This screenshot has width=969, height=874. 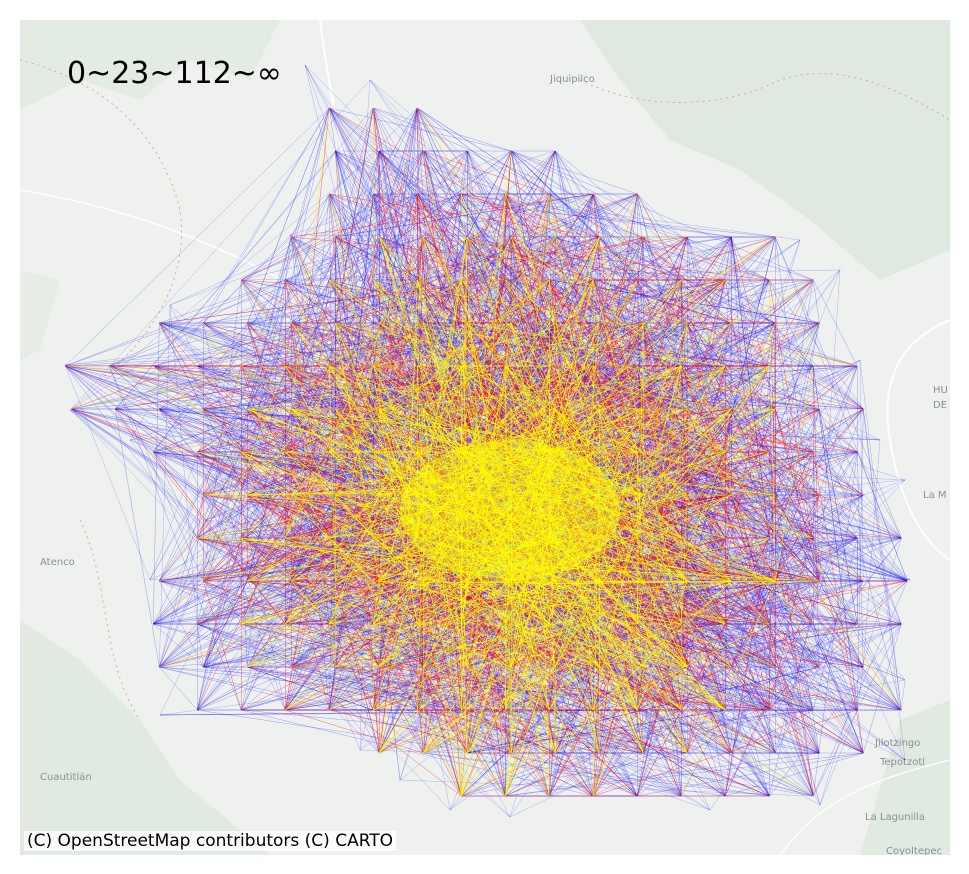 I want to click on place-label-la-m: La M, so click(x=935, y=495).